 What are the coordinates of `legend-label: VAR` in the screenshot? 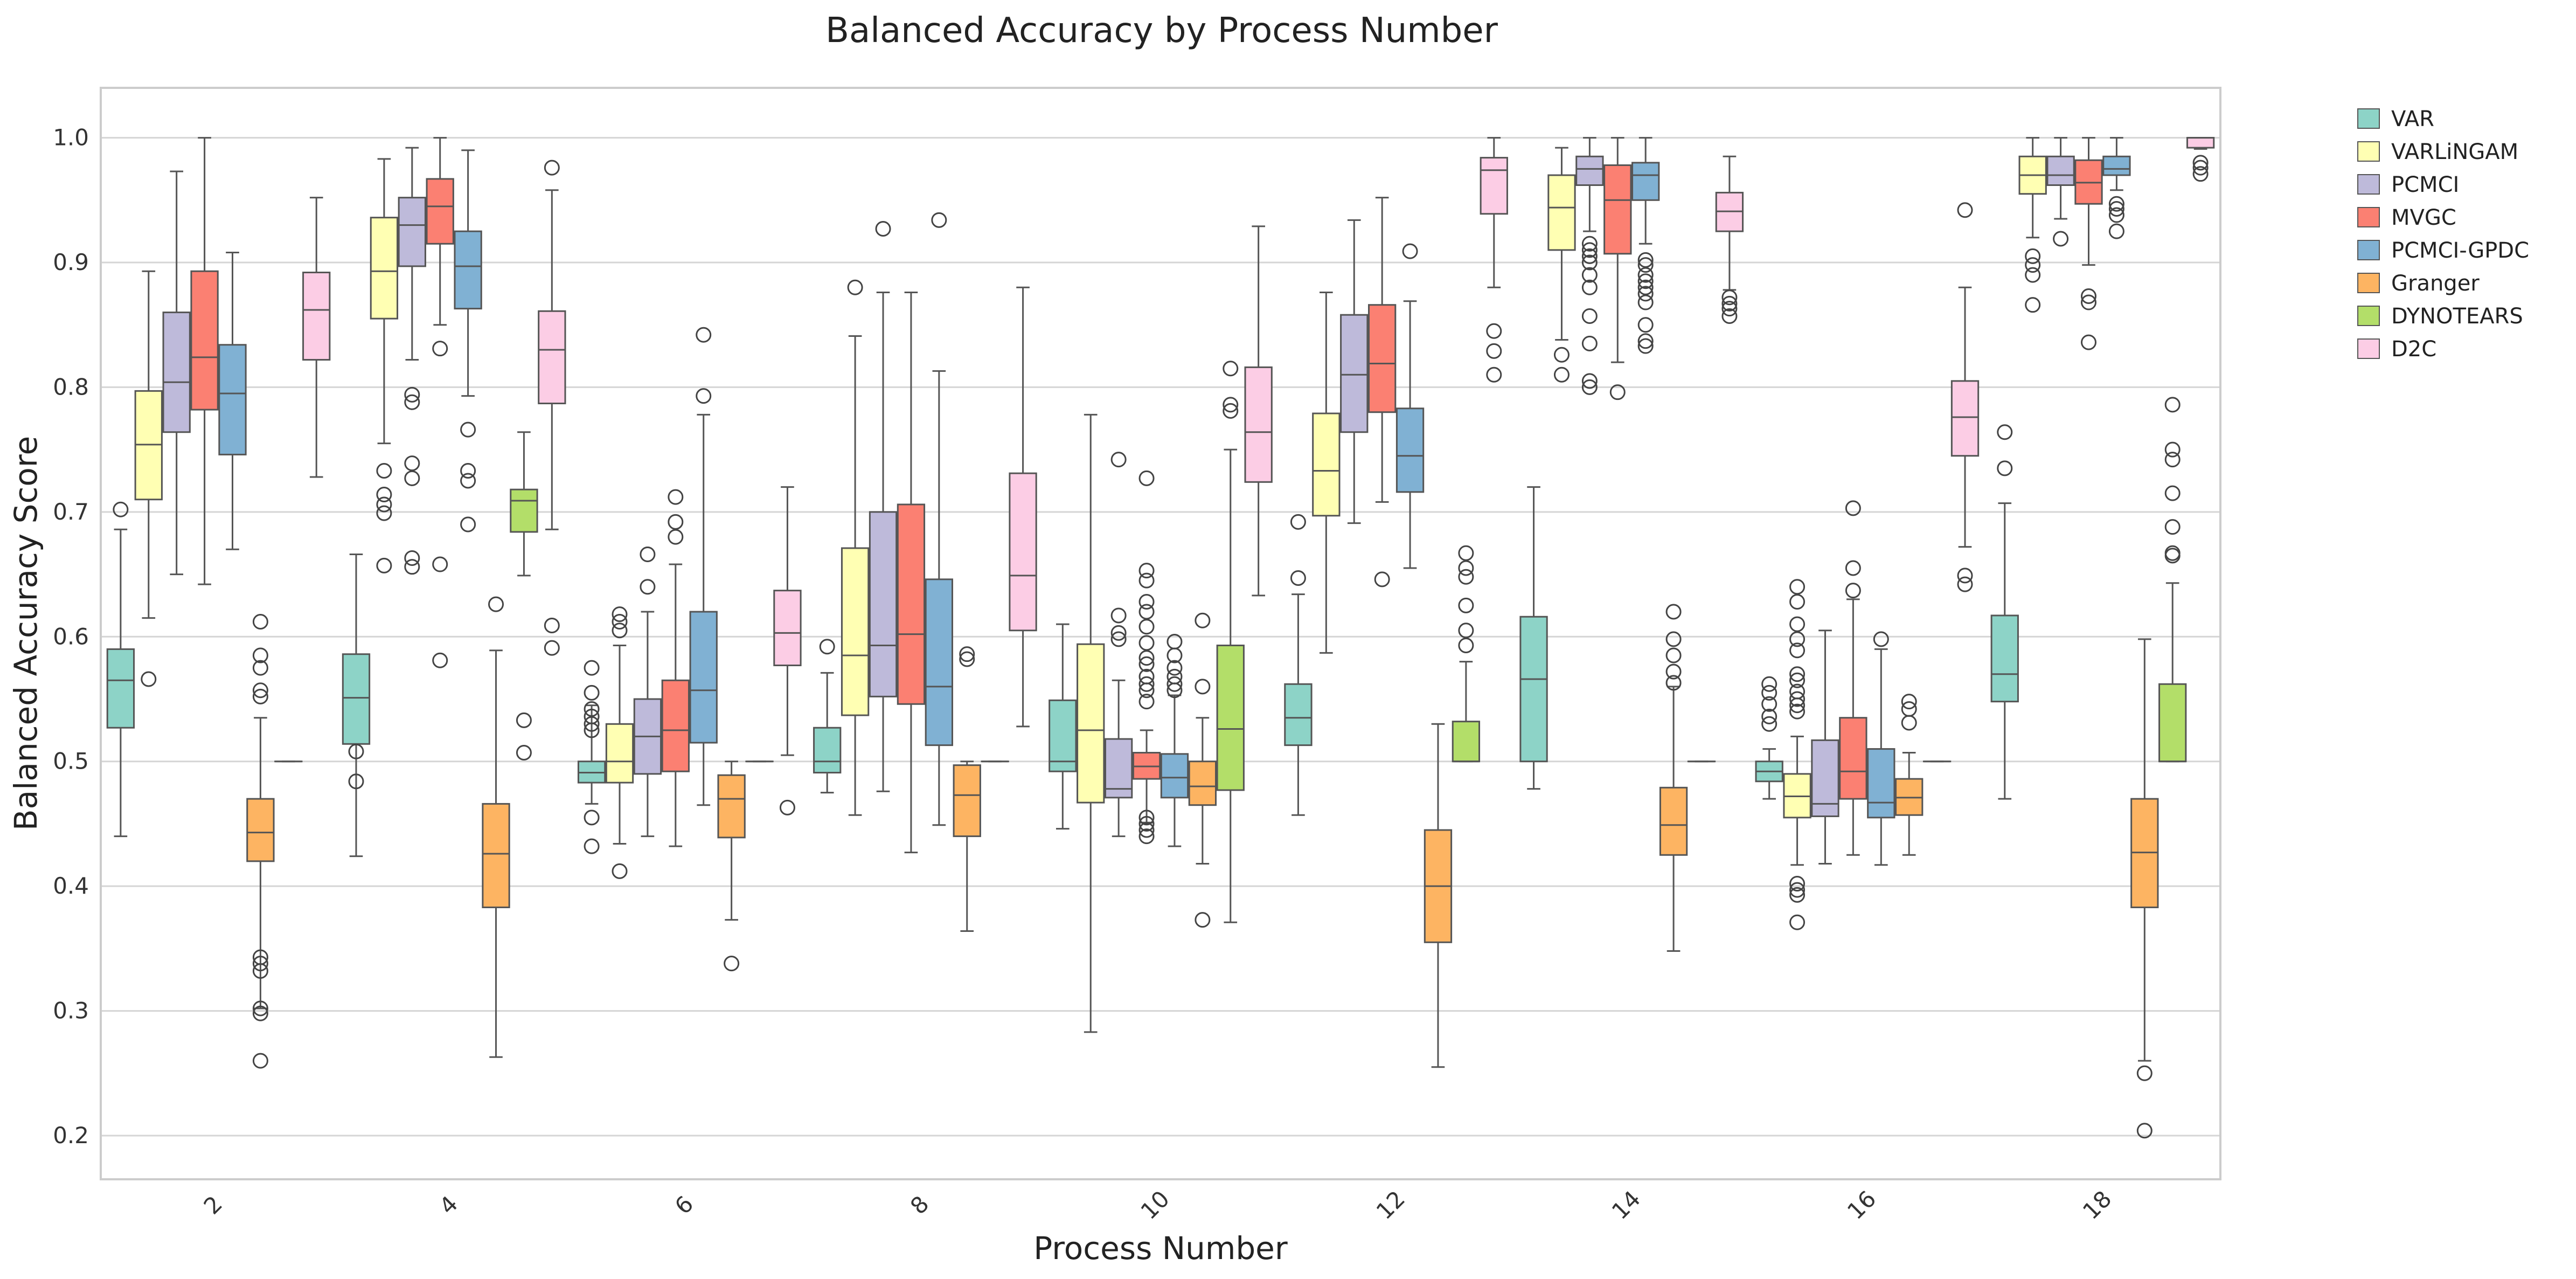 It's located at (2412, 119).